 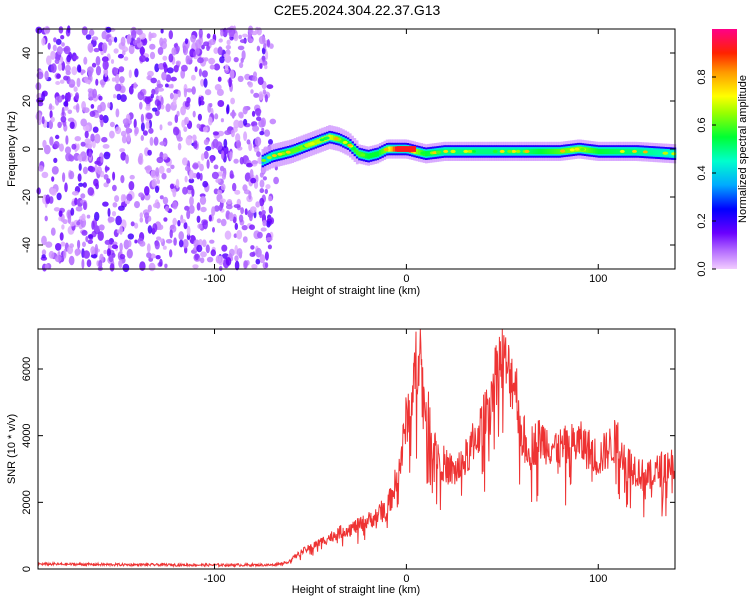 I want to click on y-tick-label: -40, so click(x=27, y=245).